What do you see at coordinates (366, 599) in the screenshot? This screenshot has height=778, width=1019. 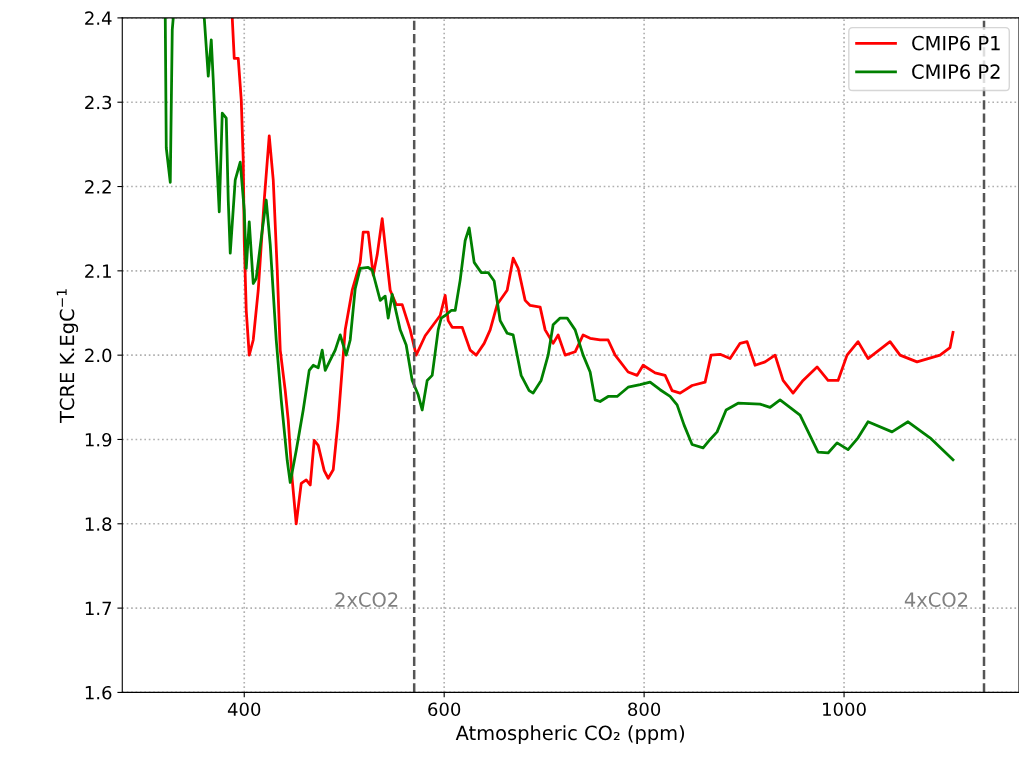 I see `ref-line-label: 2xCO2` at bounding box center [366, 599].